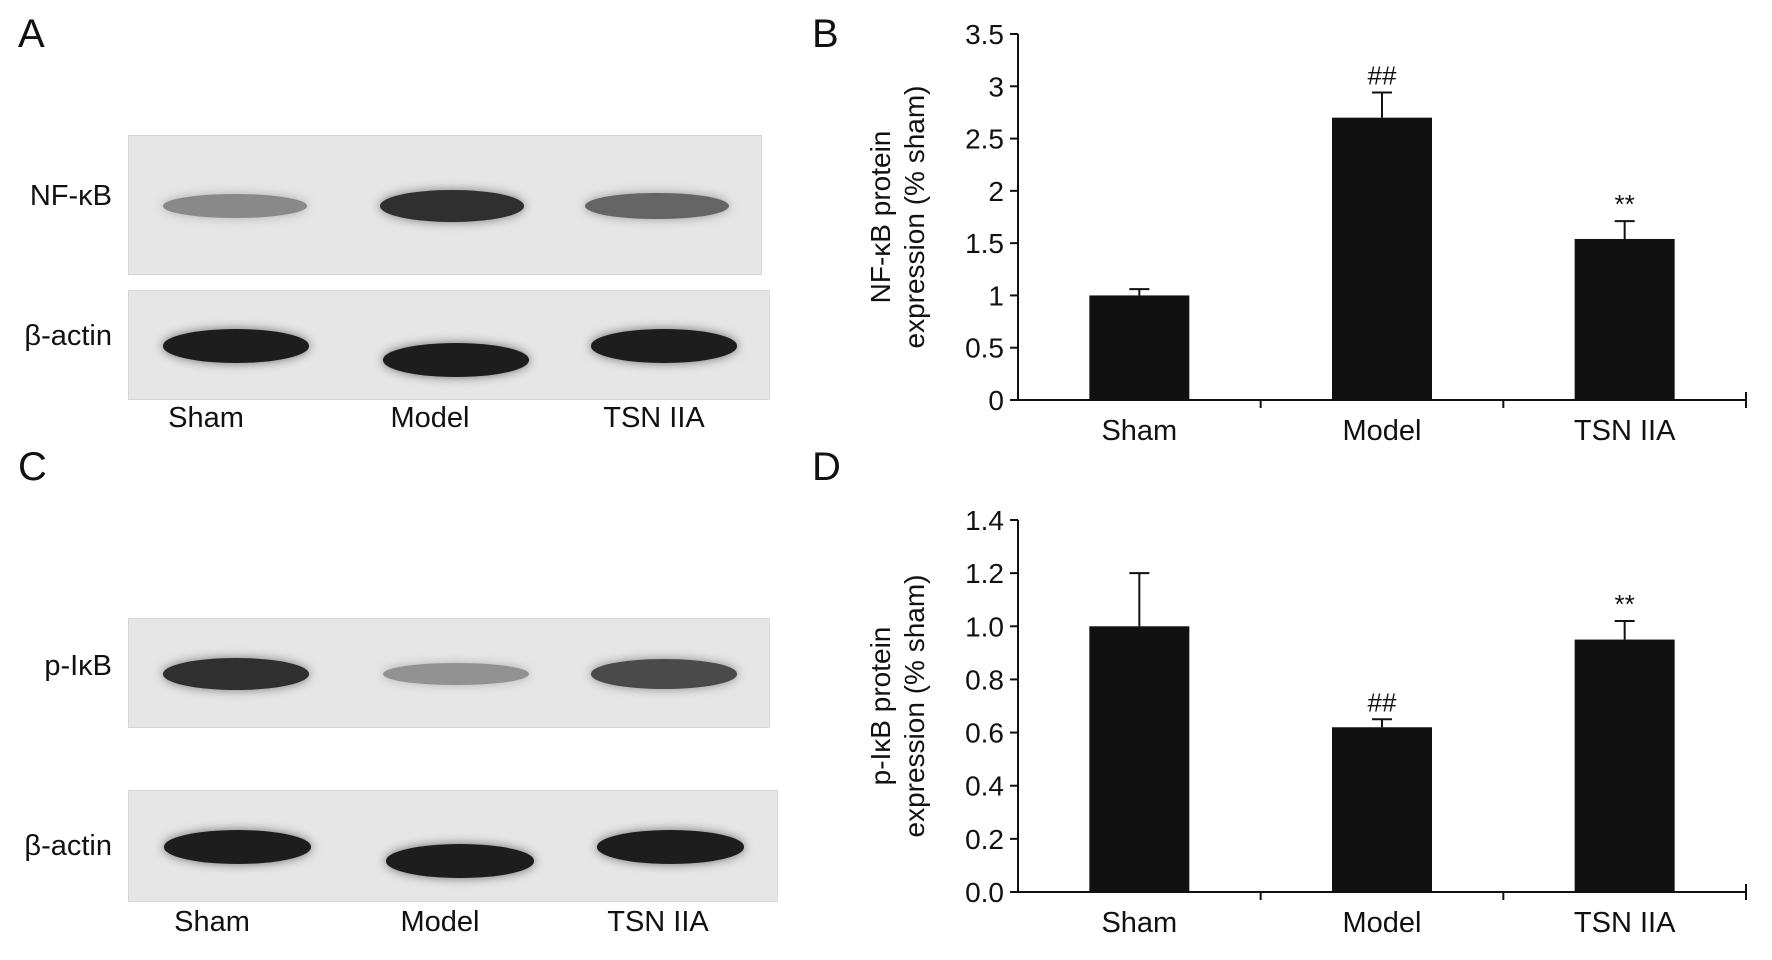 Image resolution: width=1772 pixels, height=960 pixels. What do you see at coordinates (984, 34) in the screenshot?
I see `y-tick-label: 3.5` at bounding box center [984, 34].